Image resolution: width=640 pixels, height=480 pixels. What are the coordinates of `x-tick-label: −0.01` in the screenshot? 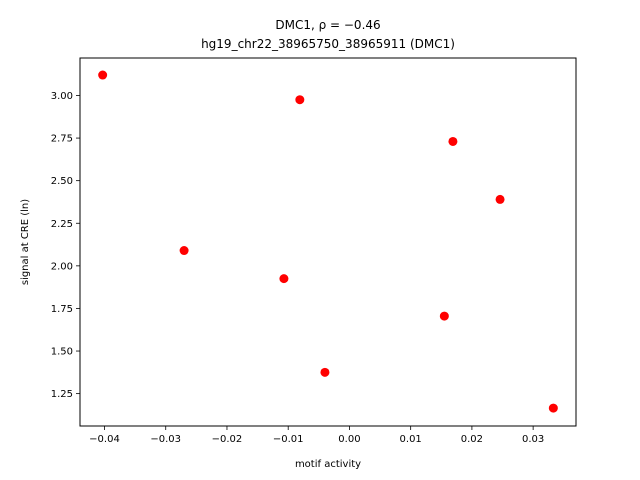 It's located at (288, 439).